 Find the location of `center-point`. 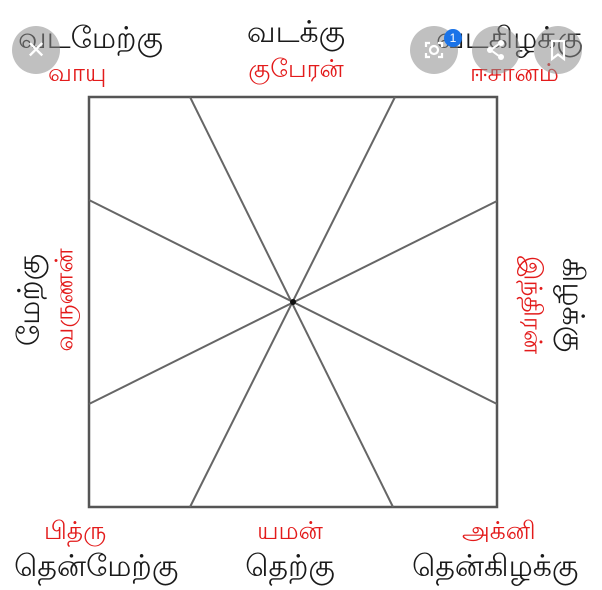

center-point is located at coordinates (293, 302).